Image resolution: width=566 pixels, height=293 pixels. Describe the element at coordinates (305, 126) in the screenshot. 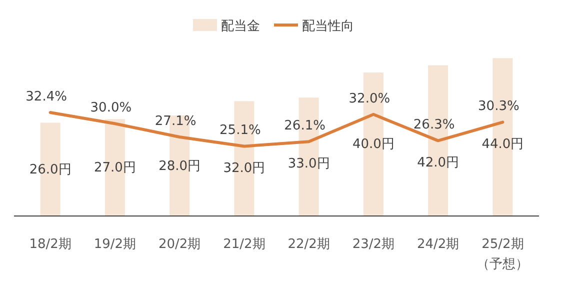

I see `data-label: 26.1%` at that location.